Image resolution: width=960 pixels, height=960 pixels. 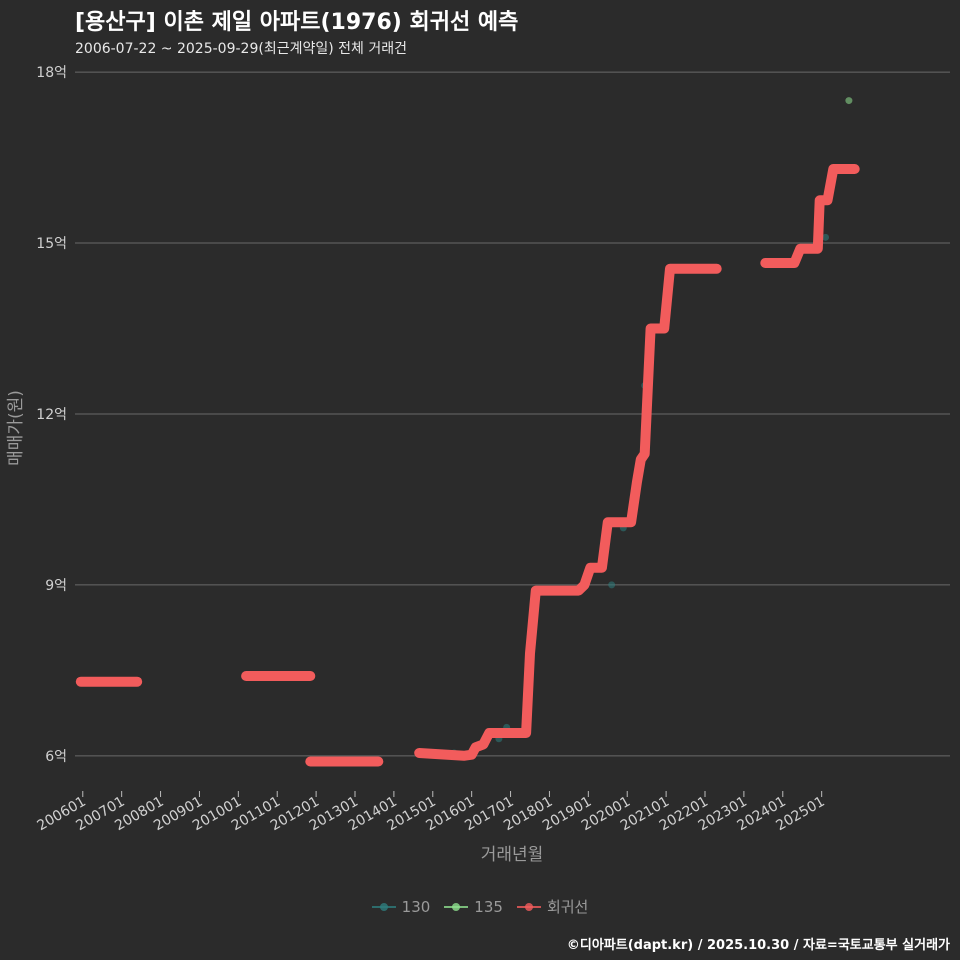 I want to click on y-tick-label: 6억, so click(x=56, y=757).